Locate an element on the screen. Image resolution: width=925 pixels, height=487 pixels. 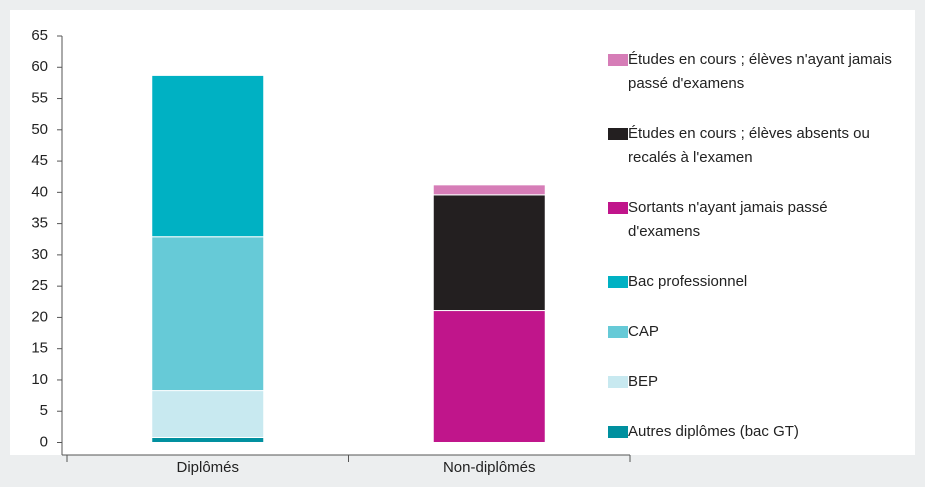
y-tick-label: 60 is located at coordinates (39, 66).